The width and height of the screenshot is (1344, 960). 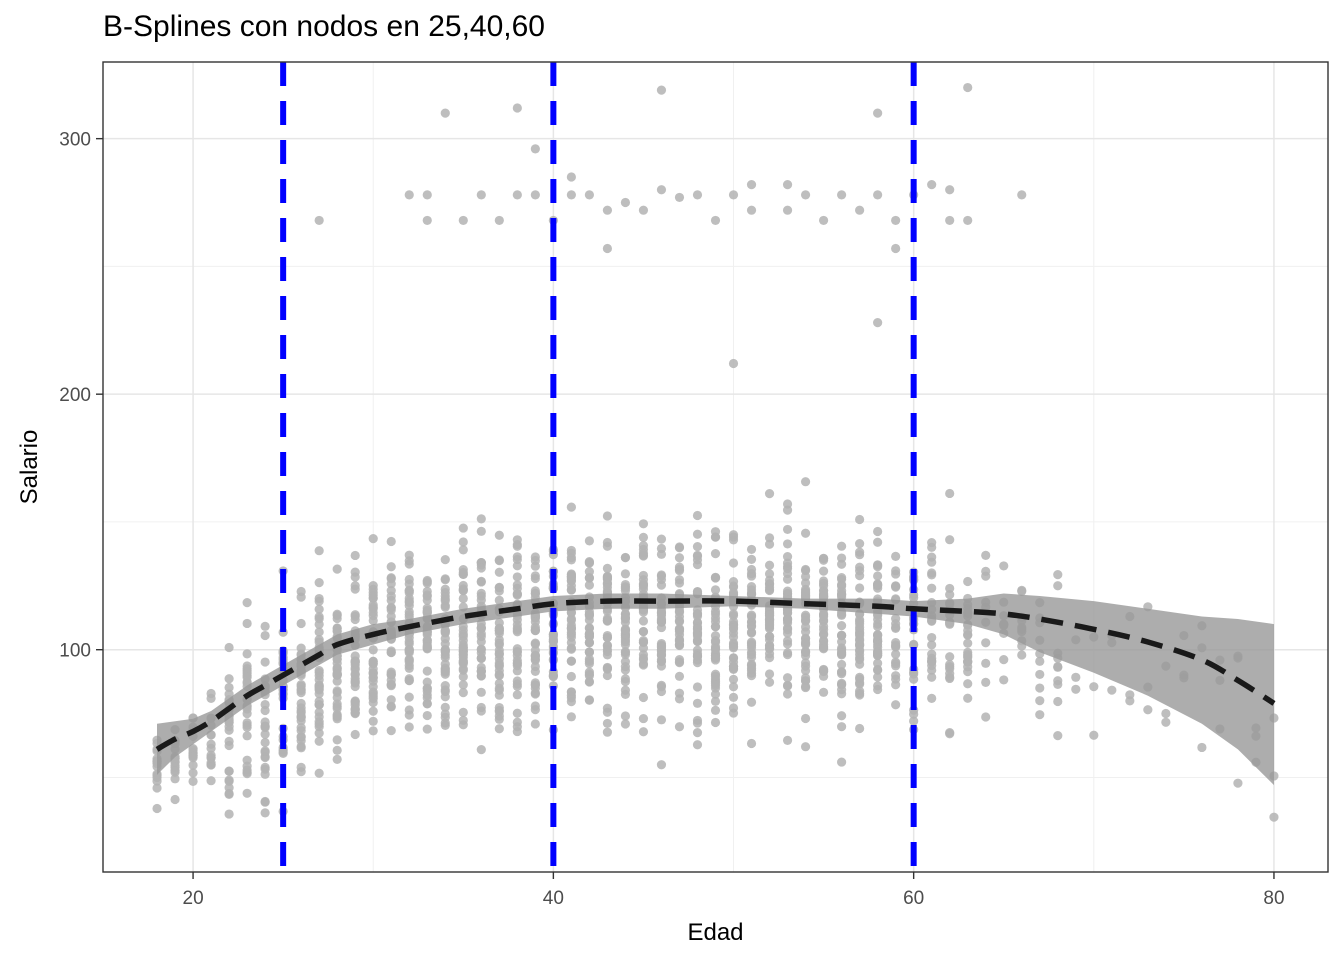 What do you see at coordinates (1273, 898) in the screenshot?
I see `x-tick-label: 80` at bounding box center [1273, 898].